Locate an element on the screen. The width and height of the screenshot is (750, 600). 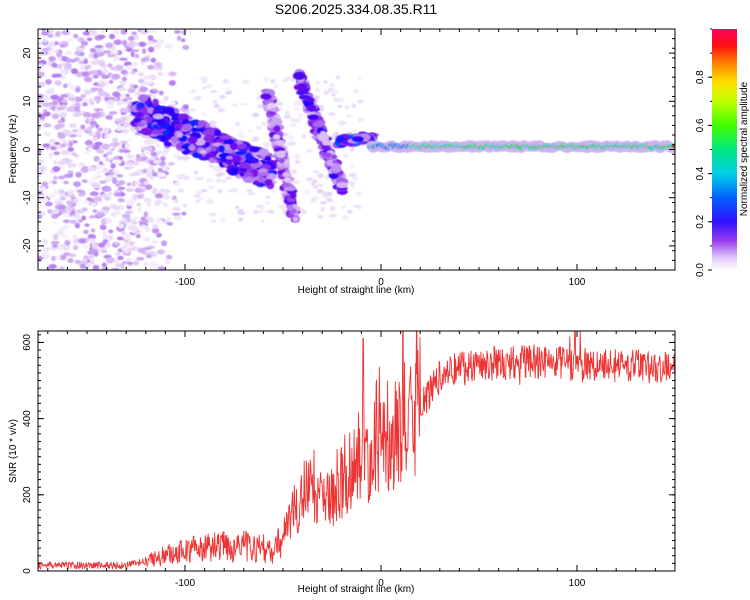
x-tick-label: -100 is located at coordinates (185, 282).